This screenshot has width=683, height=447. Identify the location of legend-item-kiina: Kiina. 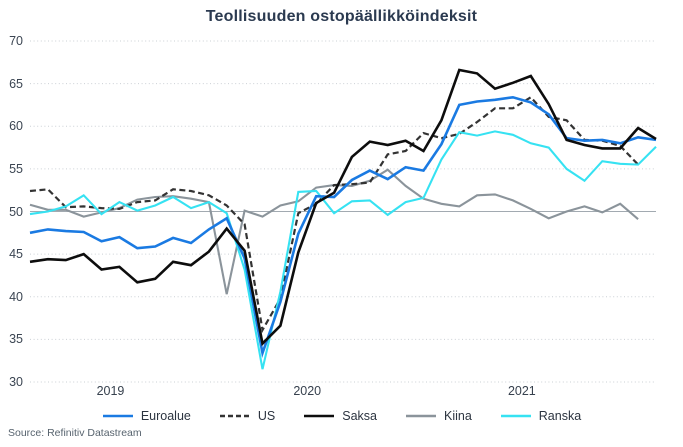
(438, 416).